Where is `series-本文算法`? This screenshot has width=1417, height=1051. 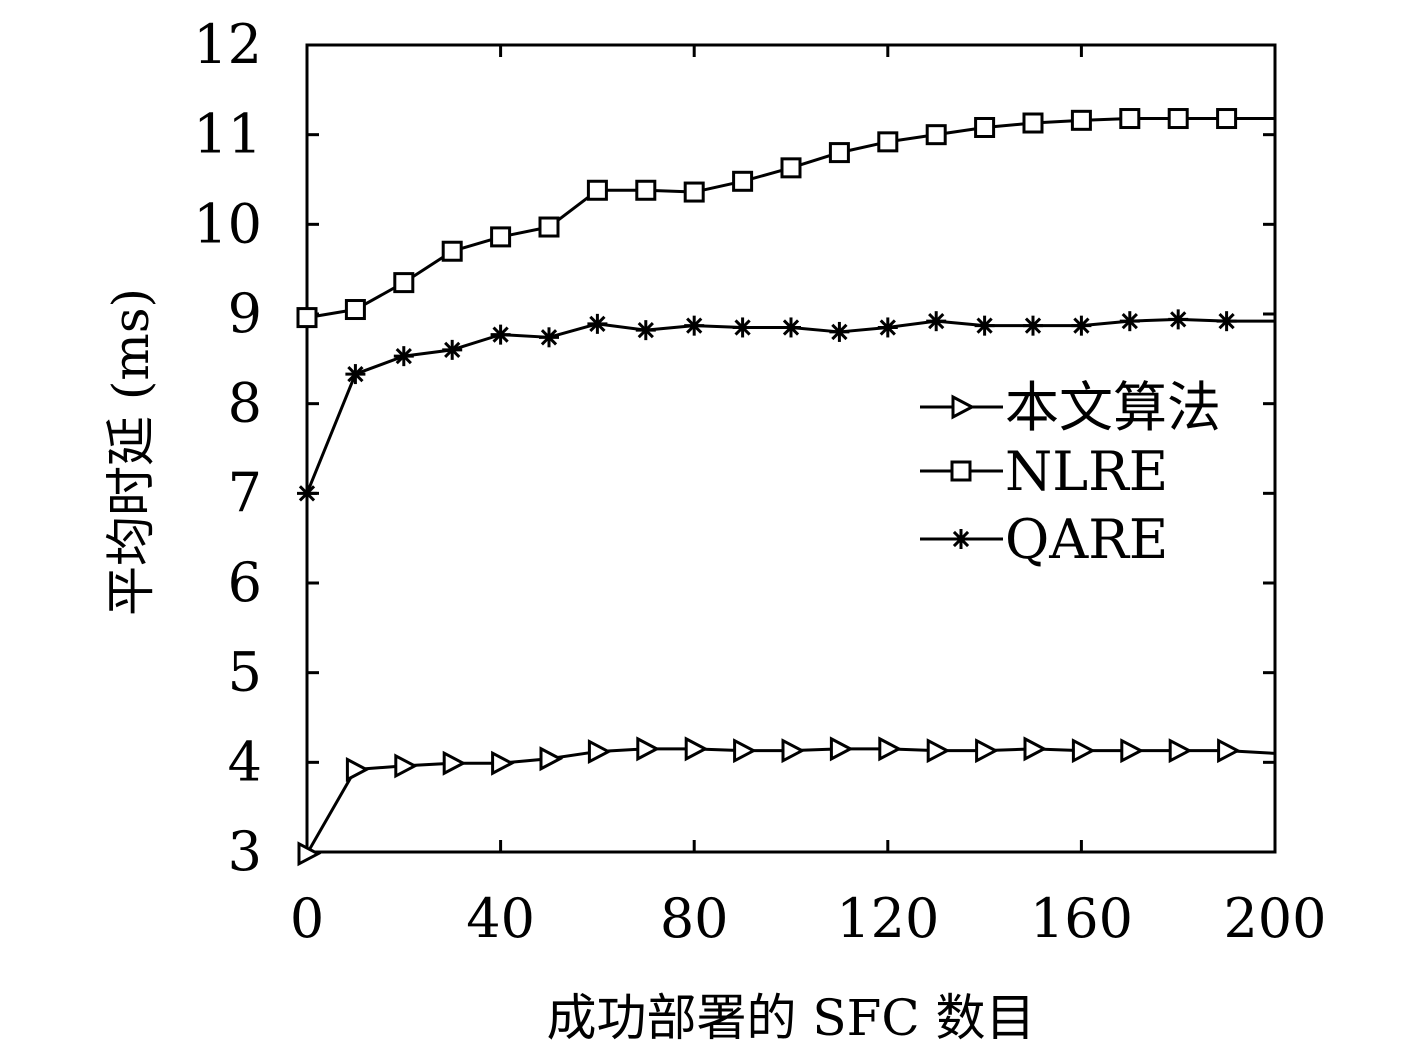
series-本文算法 is located at coordinates (786, 801).